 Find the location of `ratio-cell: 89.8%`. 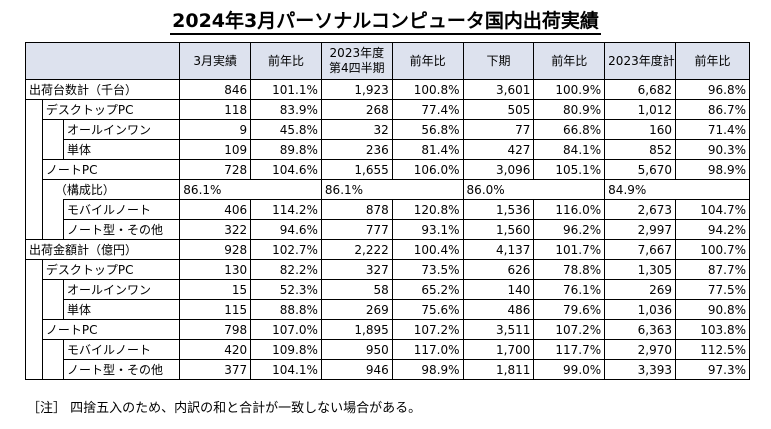

ratio-cell: 89.8% is located at coordinates (286, 149).